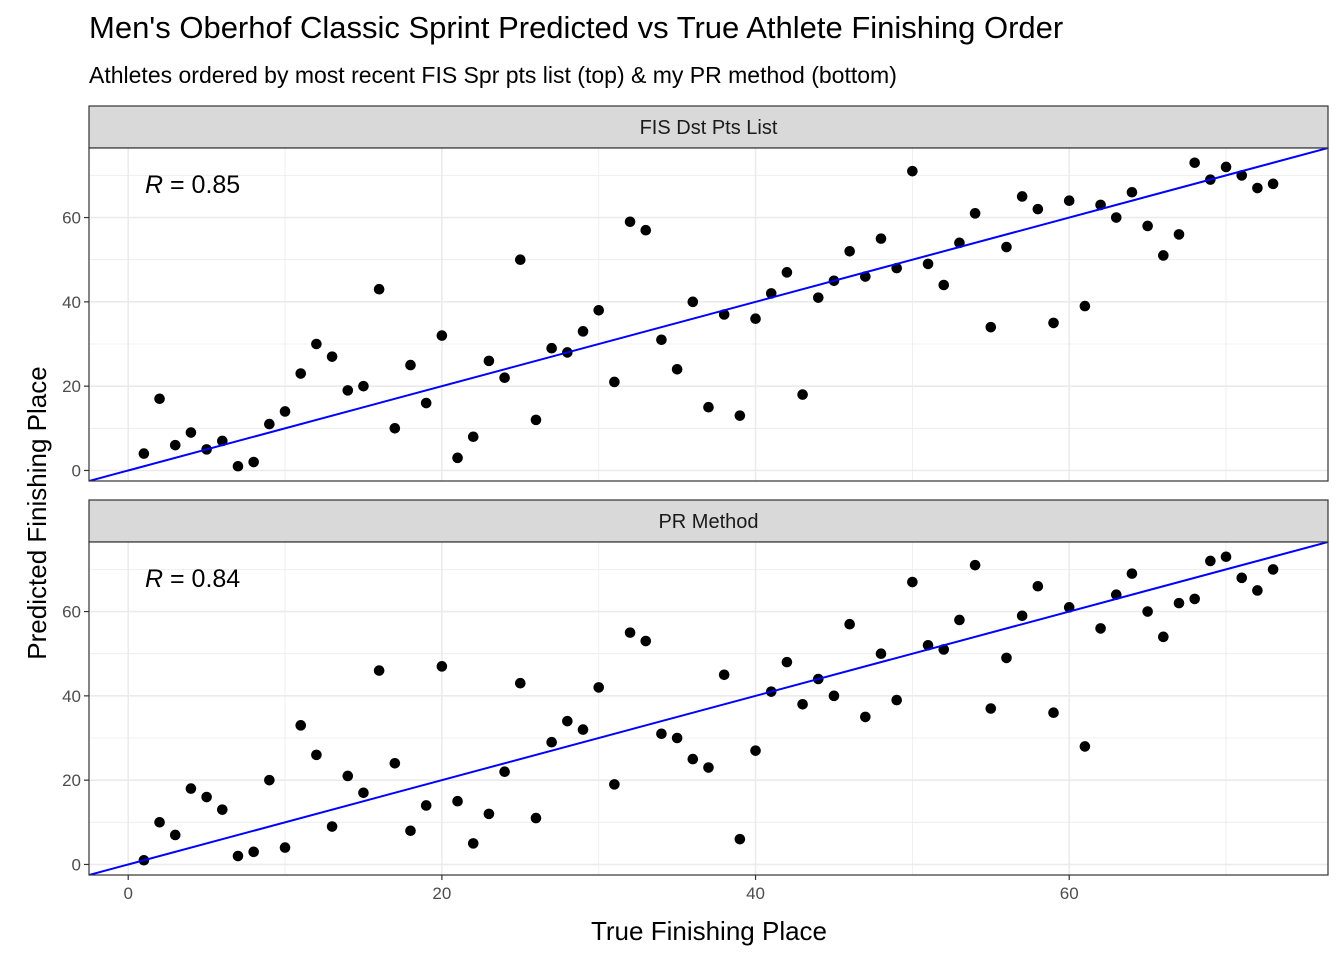  What do you see at coordinates (201, 185) in the screenshot?
I see `correlation-value: = 0.85` at bounding box center [201, 185].